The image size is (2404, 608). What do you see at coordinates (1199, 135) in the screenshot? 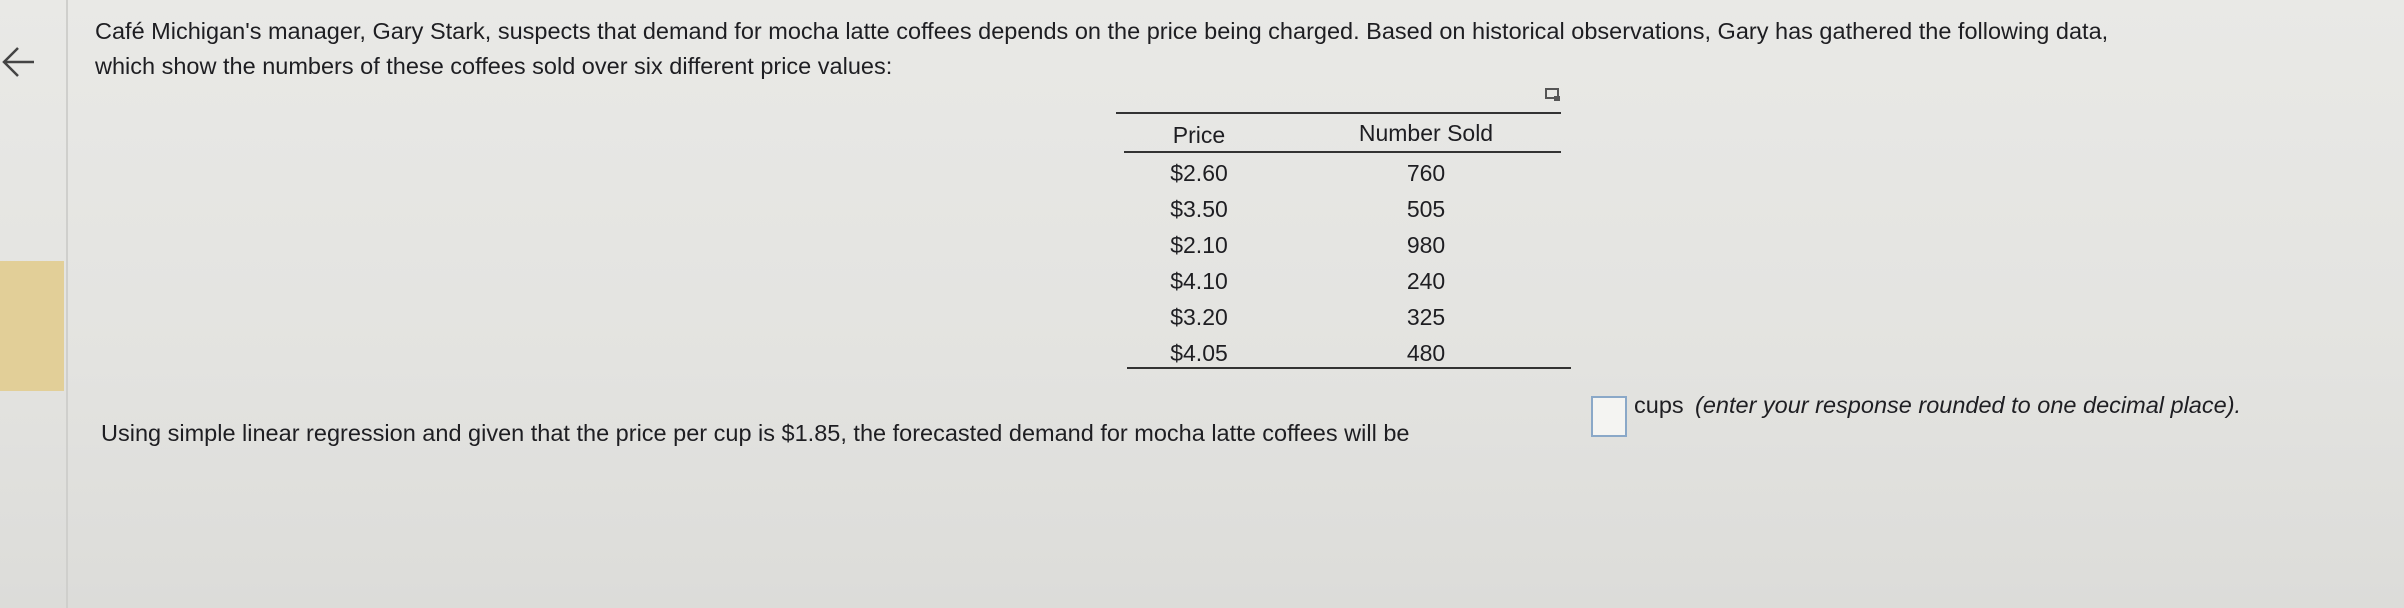
I see `table-header: Price` at bounding box center [1199, 135].